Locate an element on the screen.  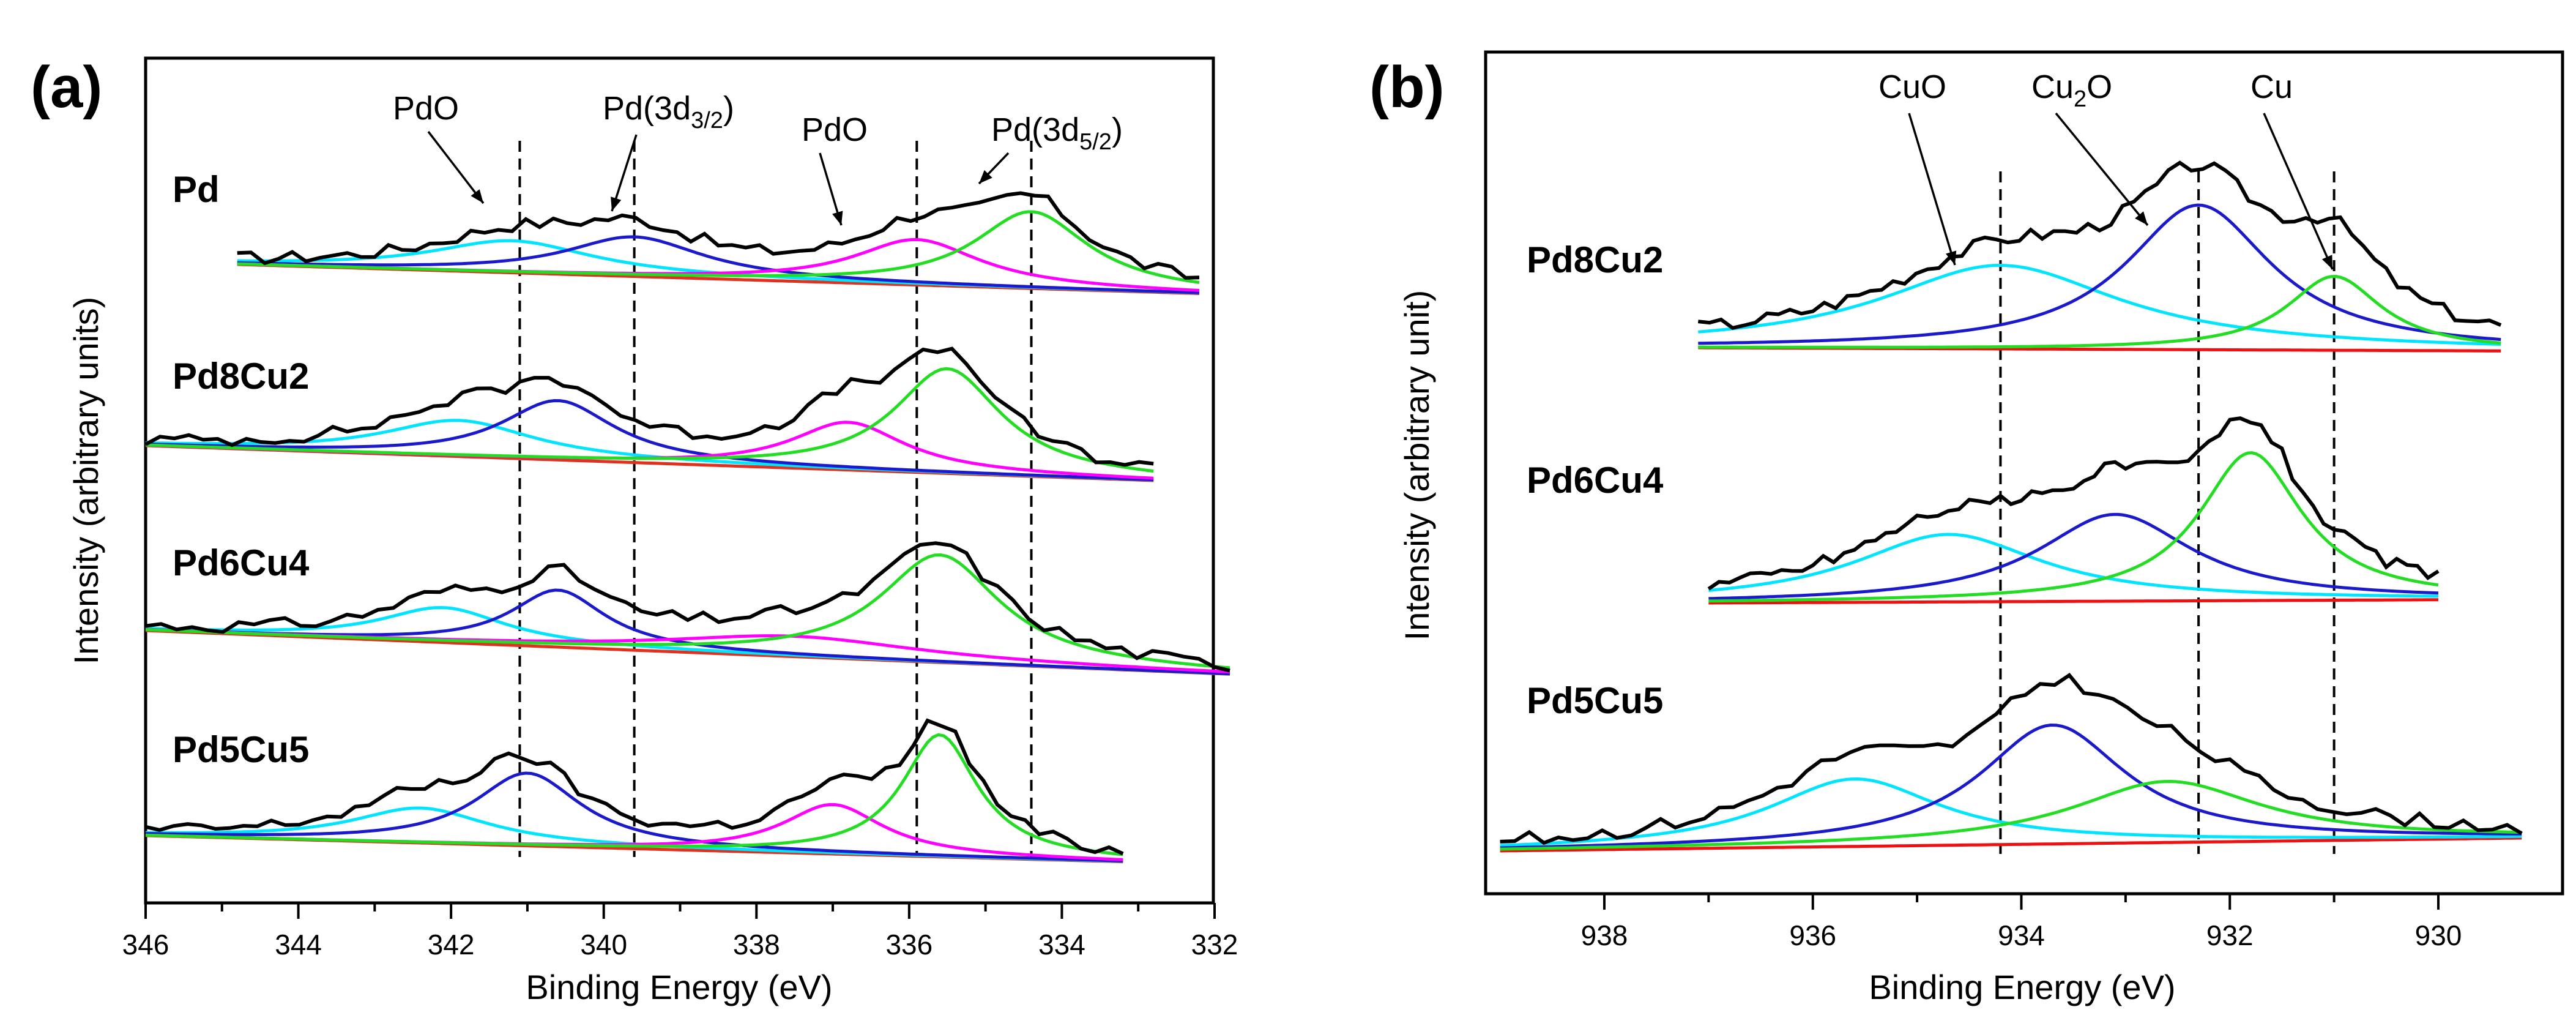
x-tick-label: 334 is located at coordinates (1061, 944).